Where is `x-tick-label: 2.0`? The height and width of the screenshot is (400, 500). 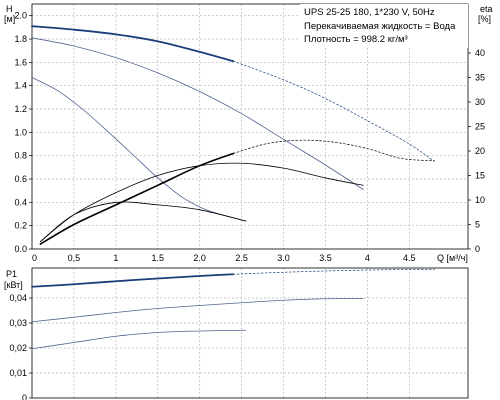
x-tick-label: 2.0 is located at coordinates (199, 258).